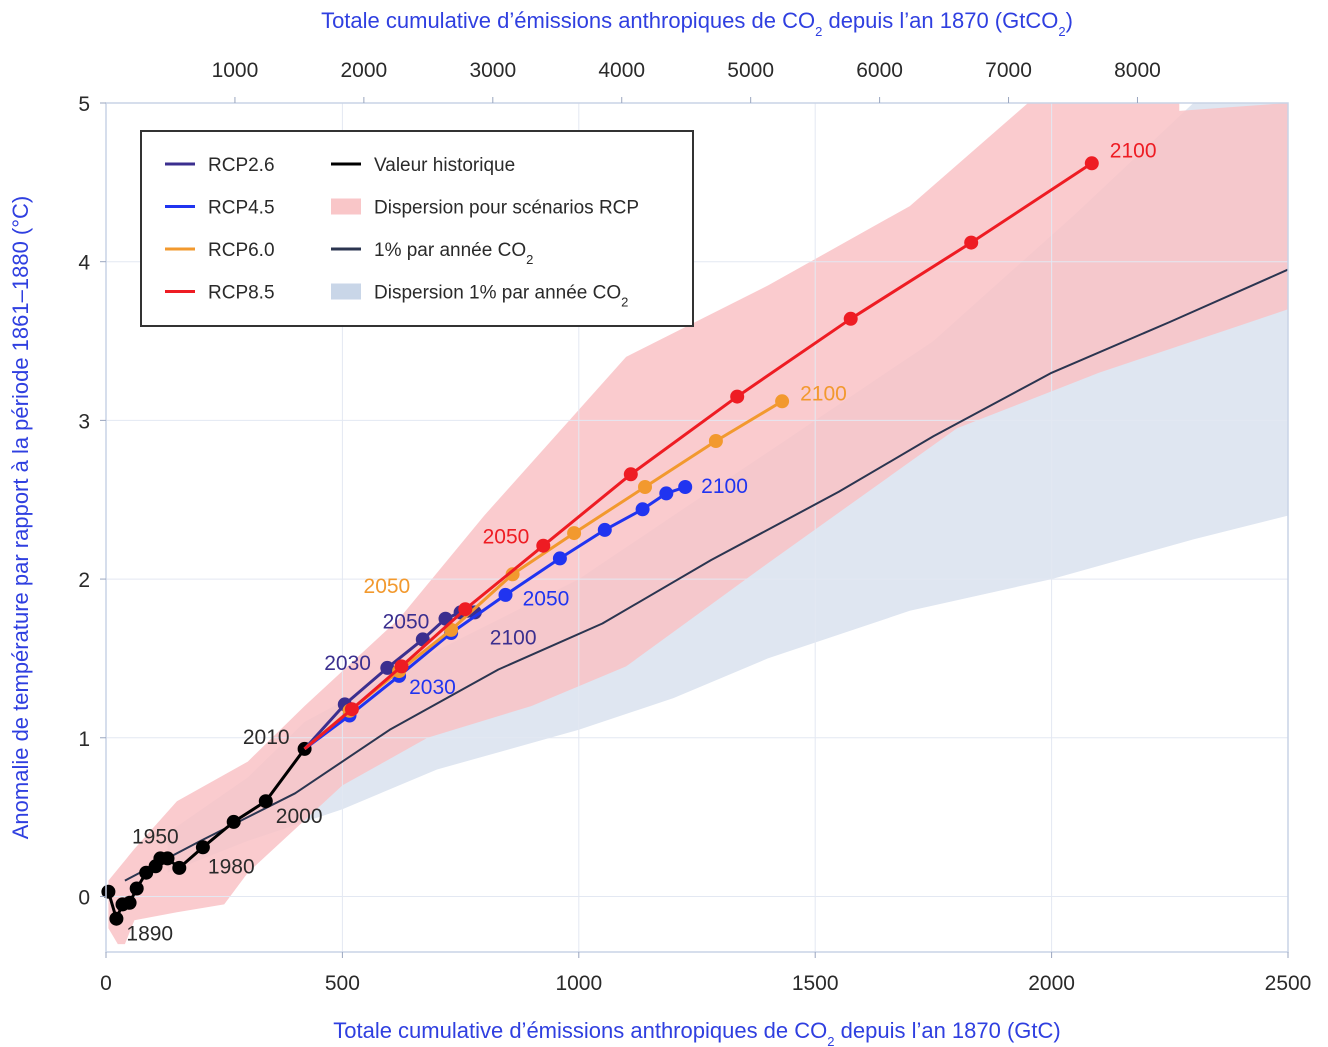 The width and height of the screenshot is (1328, 1047). What do you see at coordinates (149, 934) in the screenshot?
I see `year-label-1890: 1890` at bounding box center [149, 934].